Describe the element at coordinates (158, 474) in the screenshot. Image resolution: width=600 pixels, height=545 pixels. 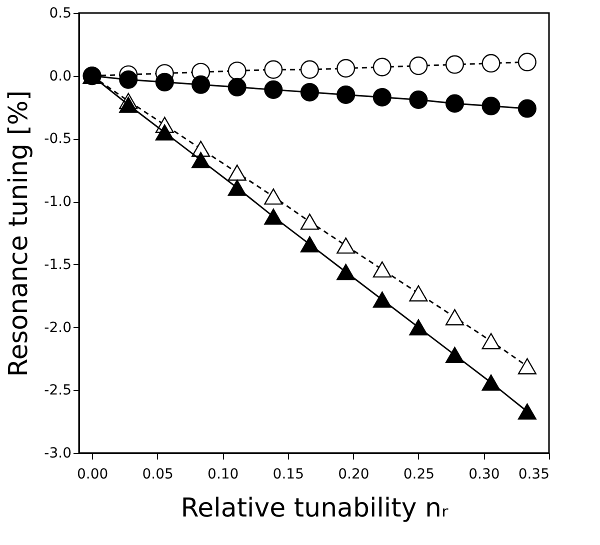
I see `x-tick-label: 0.05` at that location.